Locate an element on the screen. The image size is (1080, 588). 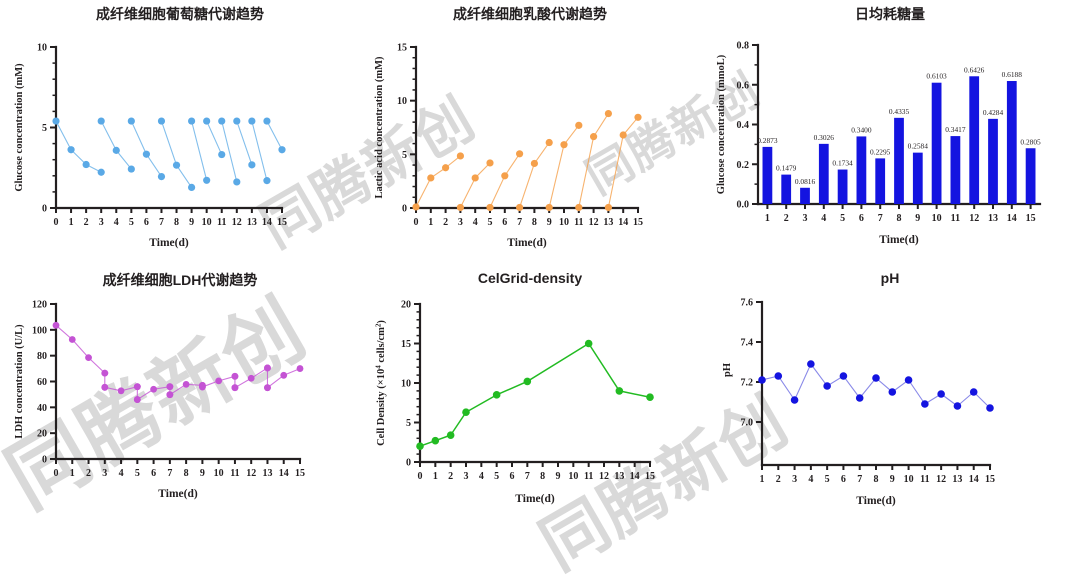
y-tick-label: 80 is located at coordinates (42, 356).